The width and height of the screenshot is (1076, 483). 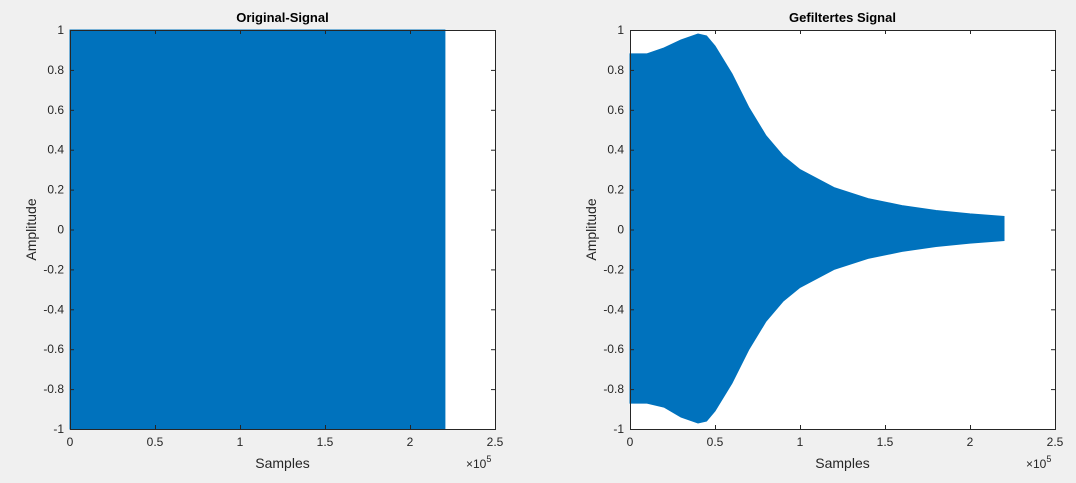 What do you see at coordinates (282, 17) in the screenshot?
I see `chart-title: Original-Signal` at bounding box center [282, 17].